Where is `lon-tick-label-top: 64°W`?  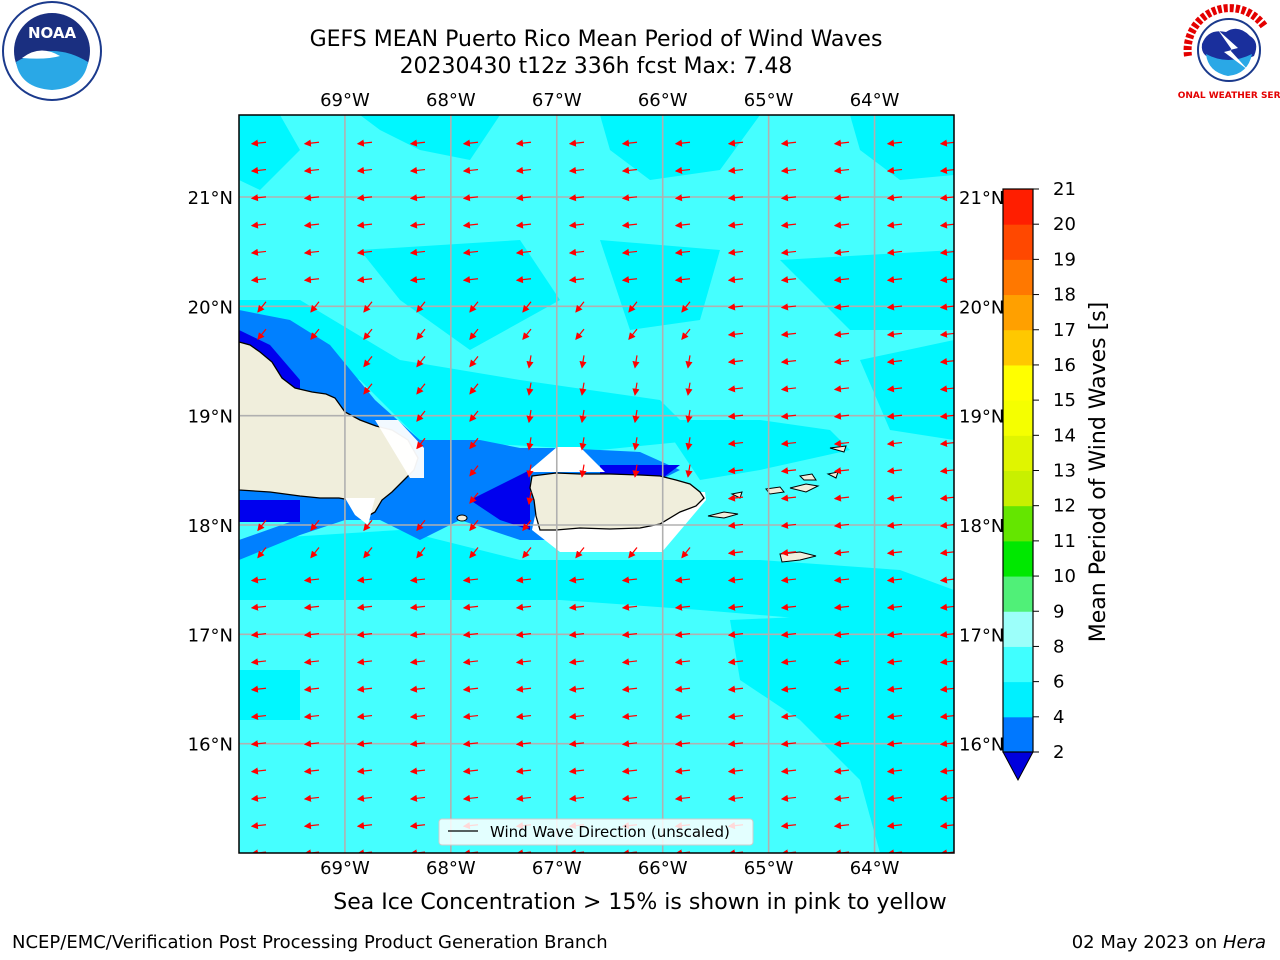
lon-tick-label-top: 64°W is located at coordinates (875, 100).